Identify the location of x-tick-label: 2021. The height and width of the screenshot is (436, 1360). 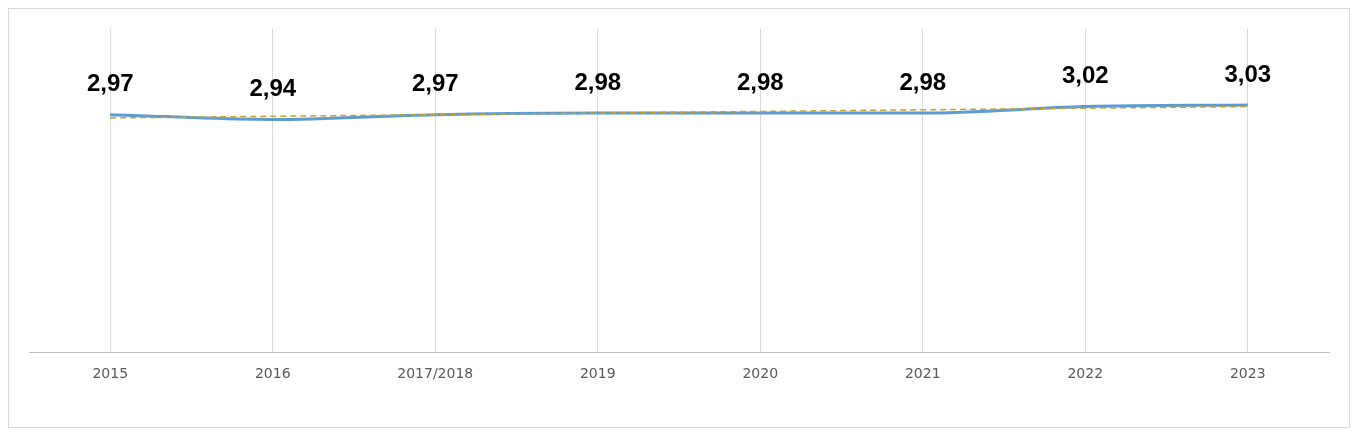
(922, 373).